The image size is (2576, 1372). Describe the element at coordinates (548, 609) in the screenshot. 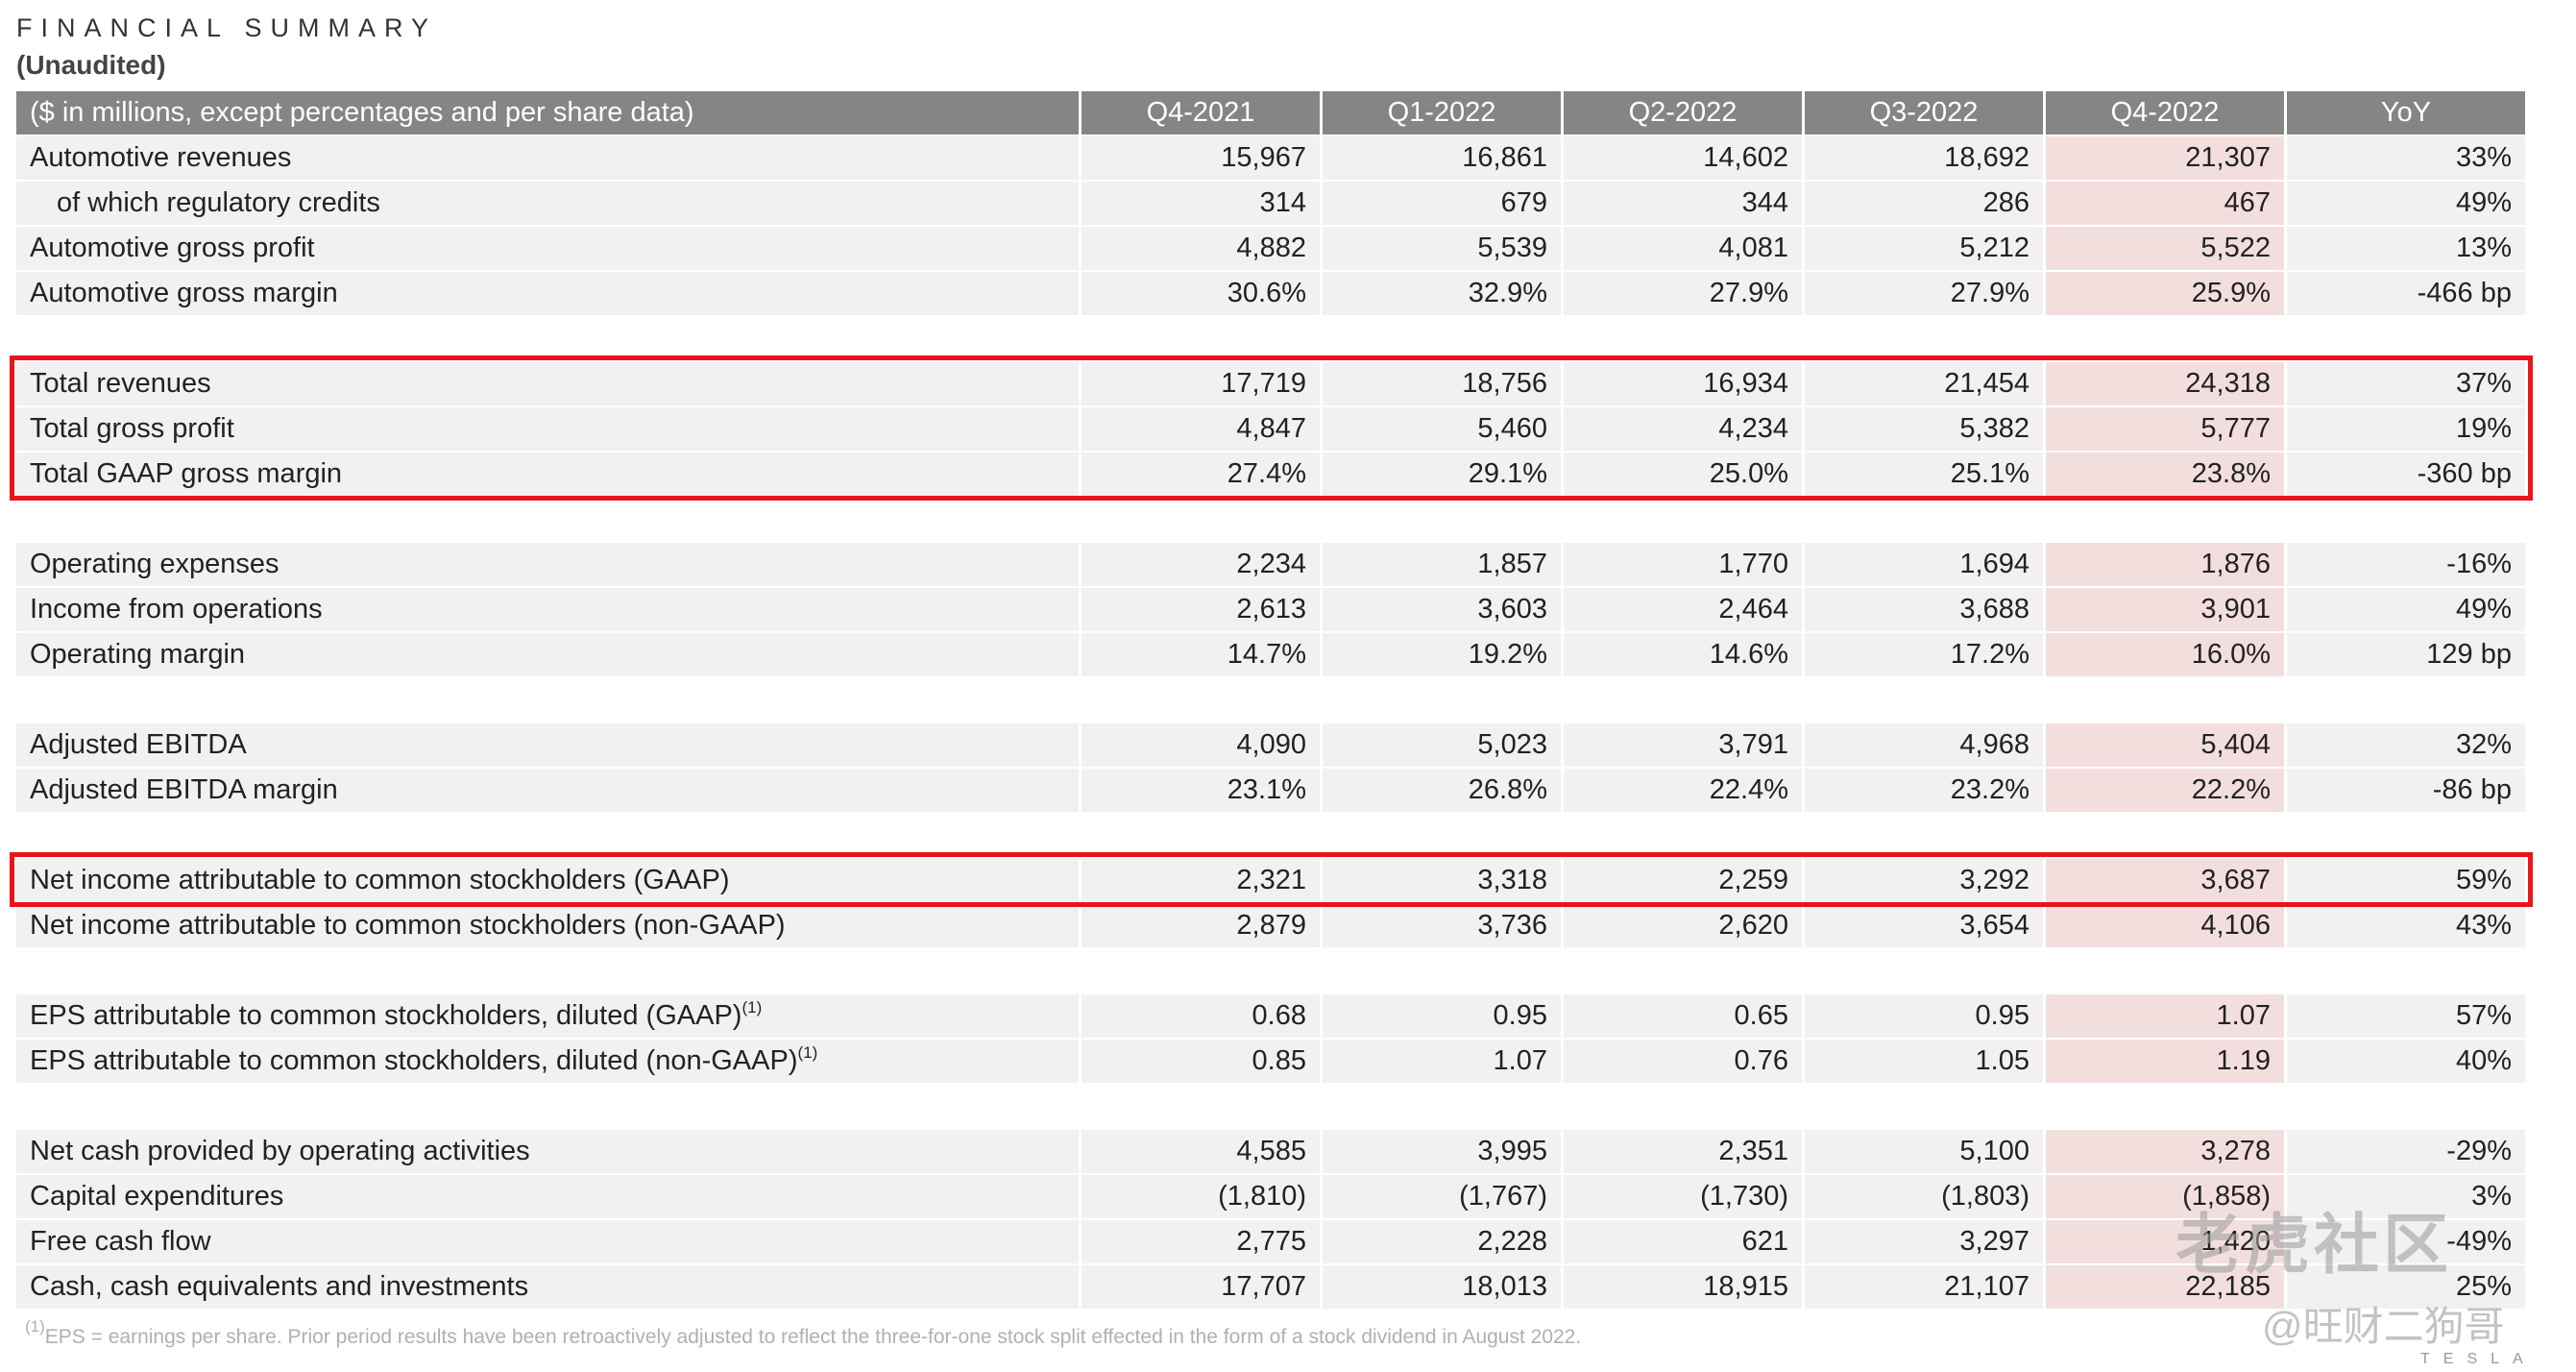

I see `row-label: Income from operations` at that location.